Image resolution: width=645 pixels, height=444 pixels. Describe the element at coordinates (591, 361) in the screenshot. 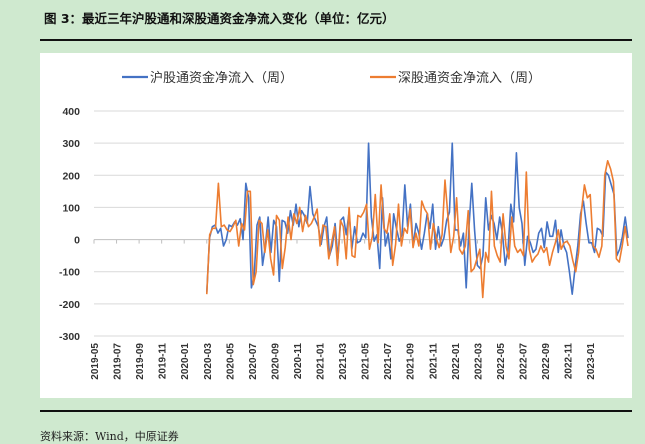

I see `x-tick-label: 2023-01` at that location.